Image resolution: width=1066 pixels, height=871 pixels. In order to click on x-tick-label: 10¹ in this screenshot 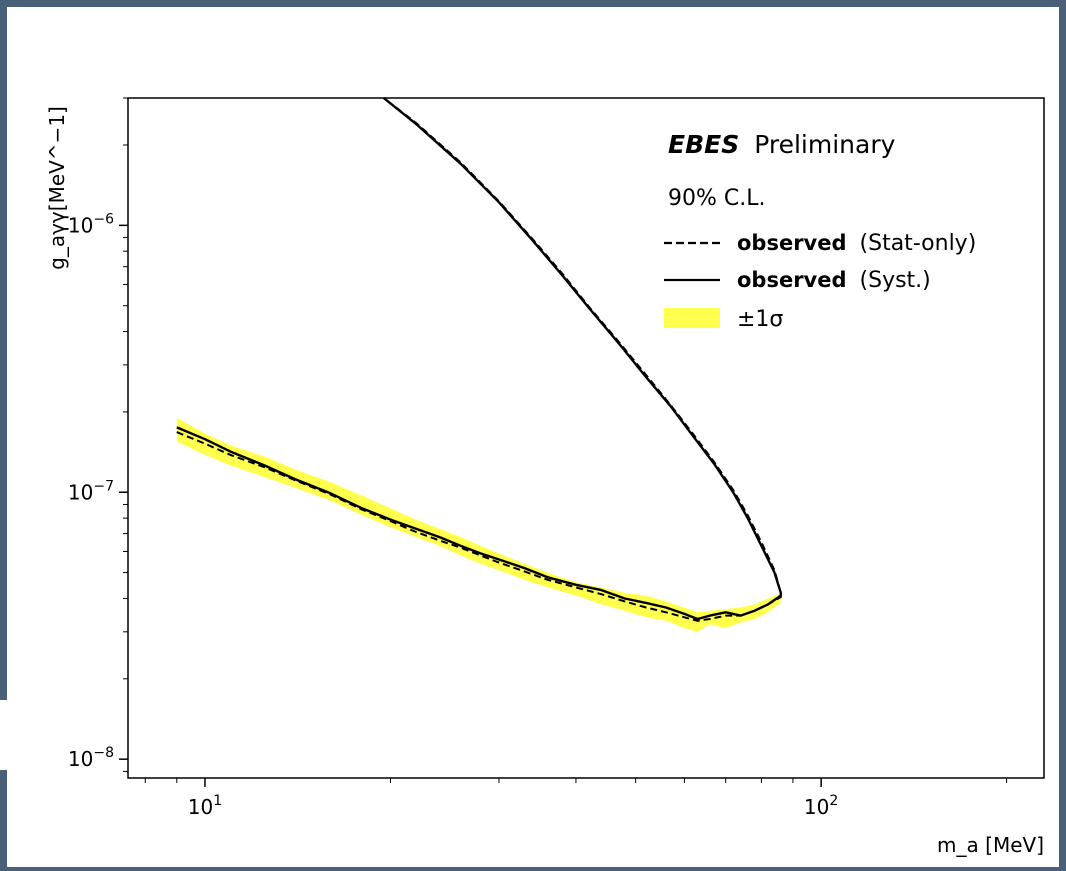, I will do `click(205, 806)`.